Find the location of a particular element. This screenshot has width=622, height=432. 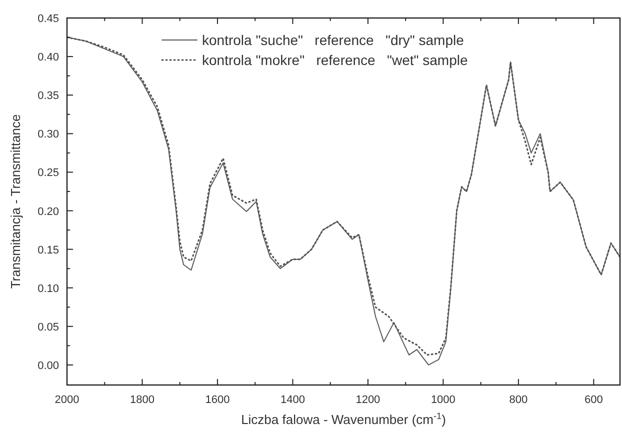

x-axis-title: Liczba falowa - Wavenumber (cm$^{-1}$) is located at coordinates (343, 419).